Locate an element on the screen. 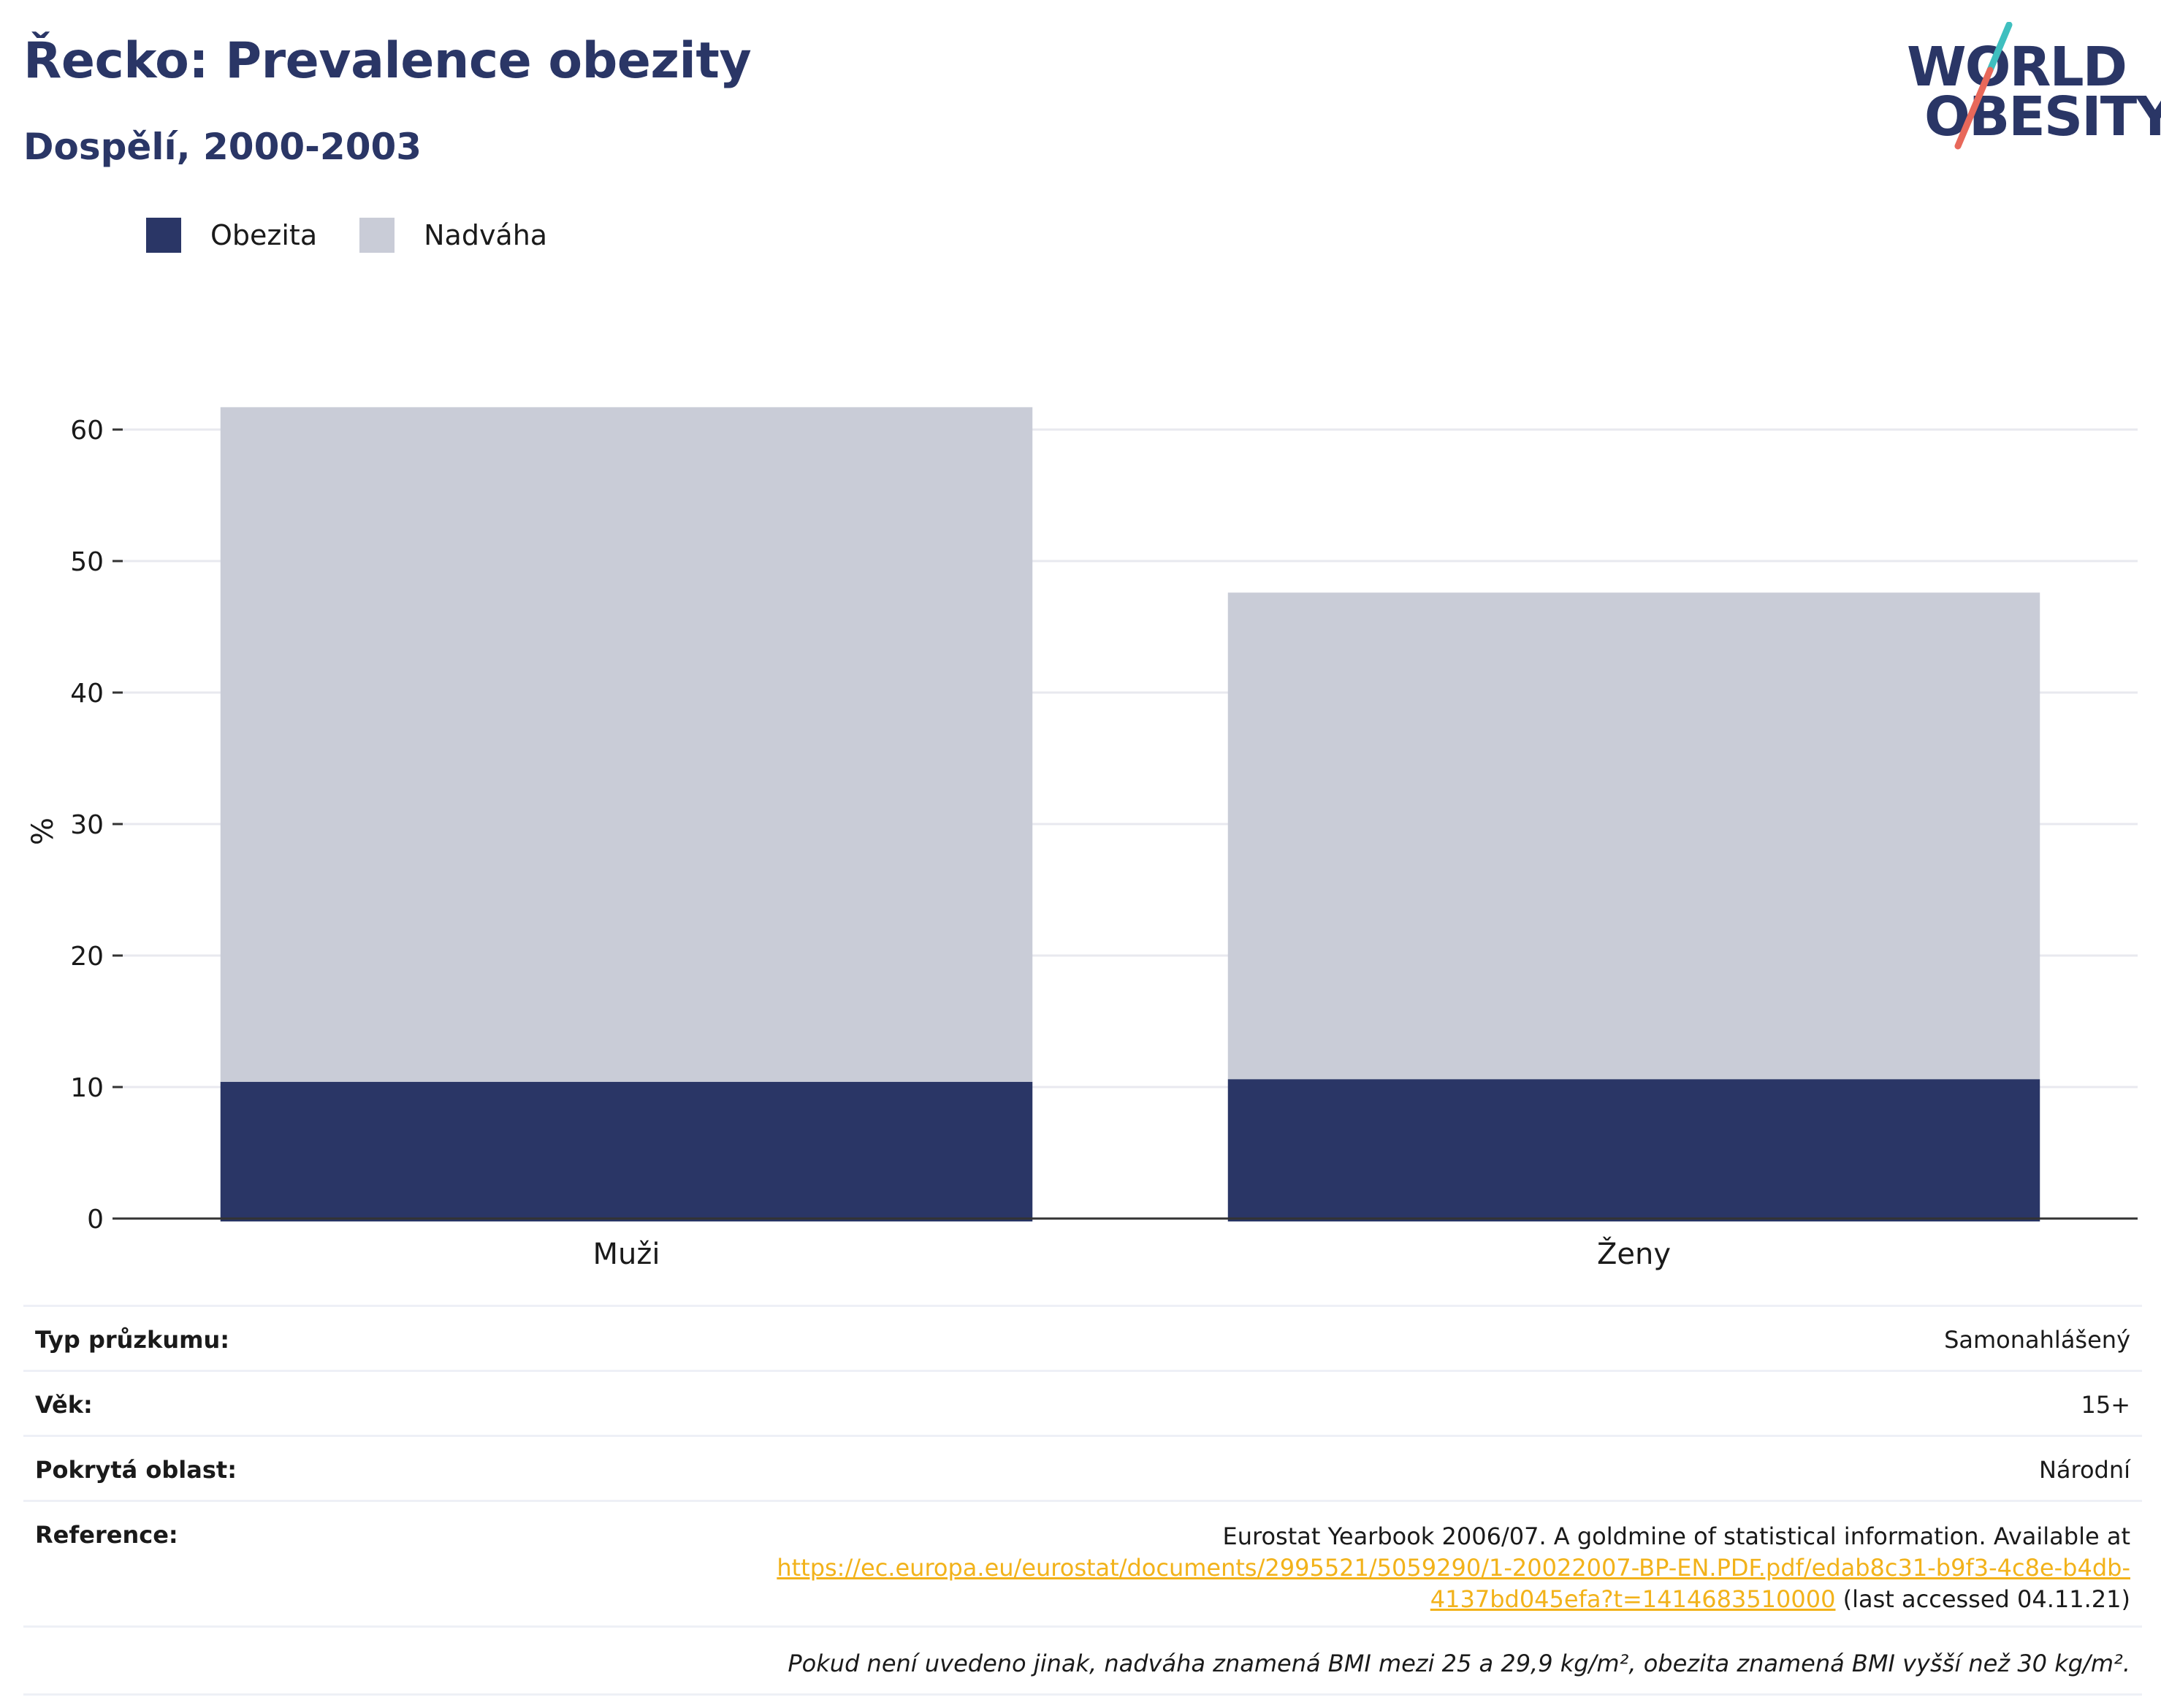 The image size is (2161, 1708). legend-item-obesity: Obezita is located at coordinates (232, 235).